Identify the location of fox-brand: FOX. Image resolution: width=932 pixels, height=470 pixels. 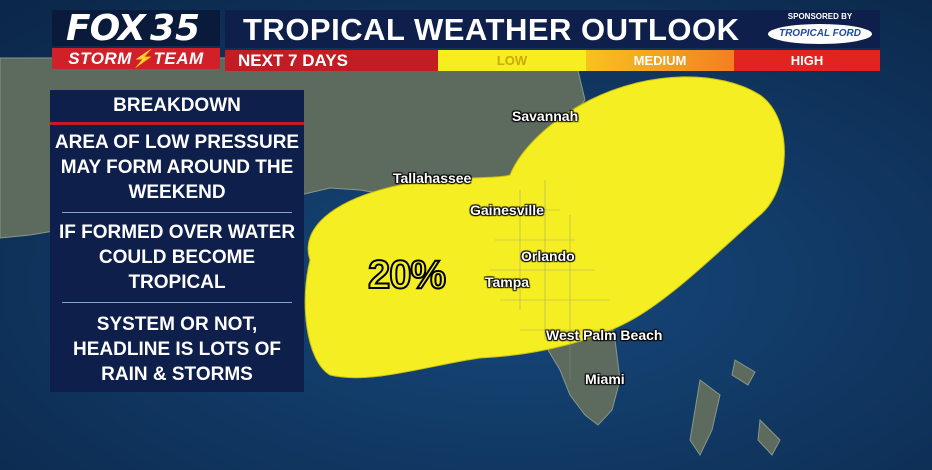
(106, 28).